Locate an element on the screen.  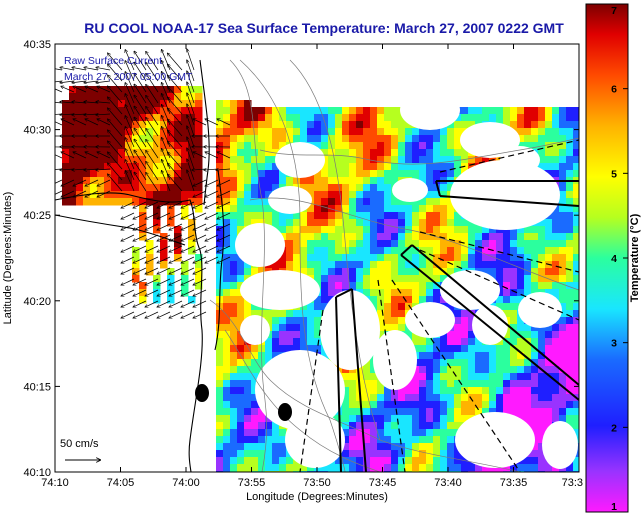
x-tick-label: 73:55 is located at coordinates (252, 483).